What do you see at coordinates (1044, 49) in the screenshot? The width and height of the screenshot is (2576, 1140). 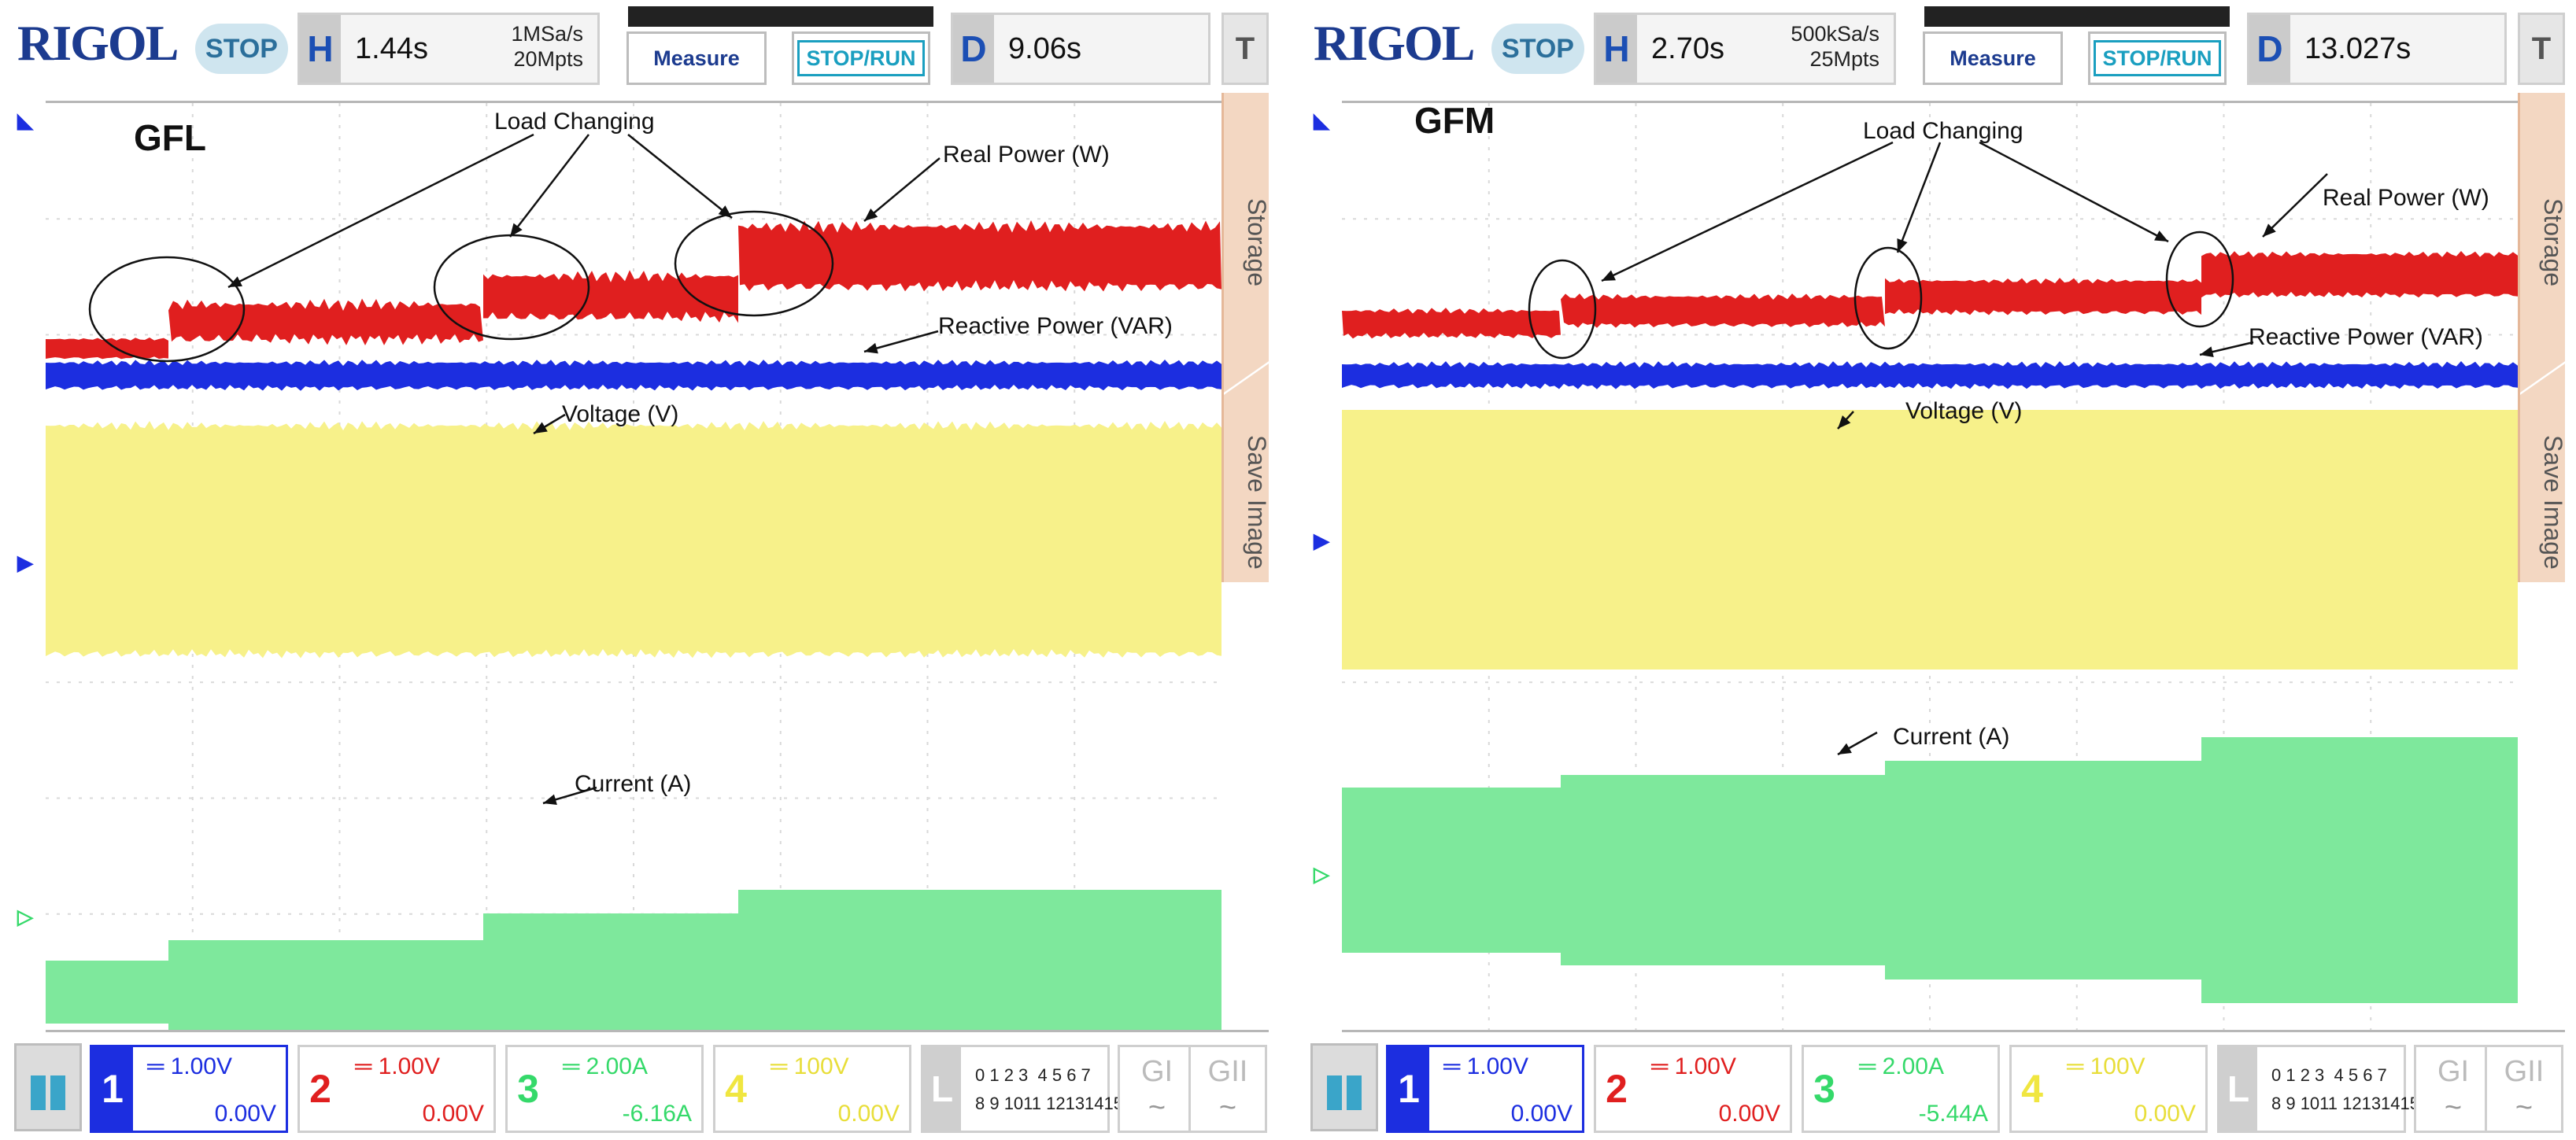 I see `delay-value: 9.06s` at bounding box center [1044, 49].